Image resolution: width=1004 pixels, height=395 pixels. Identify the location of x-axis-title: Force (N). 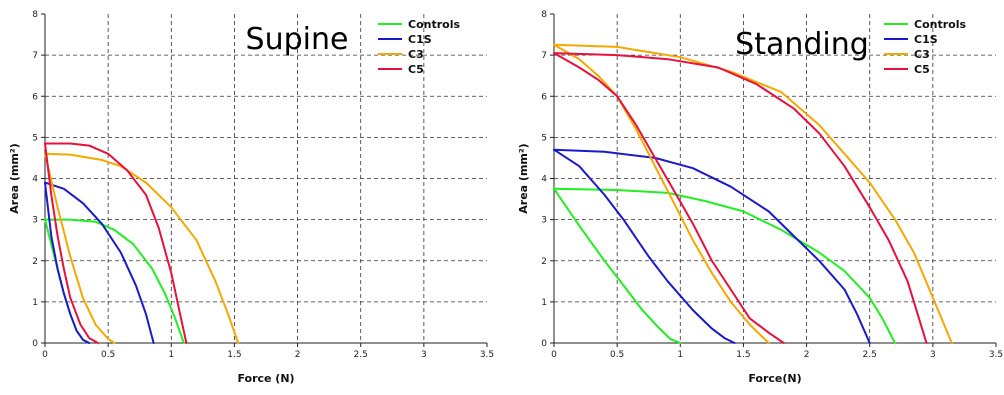
(265, 378).